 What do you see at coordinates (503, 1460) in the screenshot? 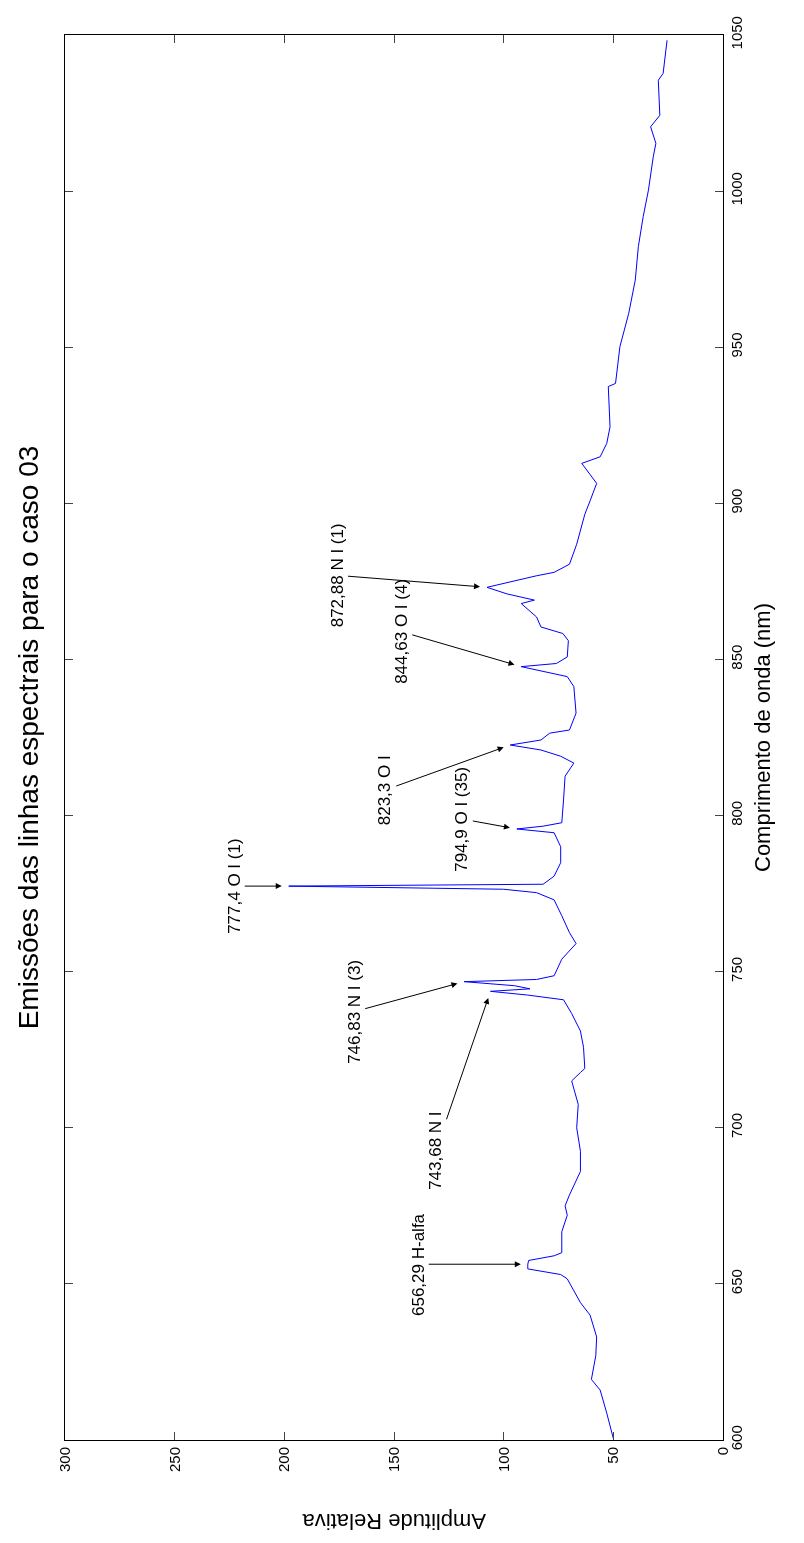
I see `x-tick-label: 100` at bounding box center [503, 1460].